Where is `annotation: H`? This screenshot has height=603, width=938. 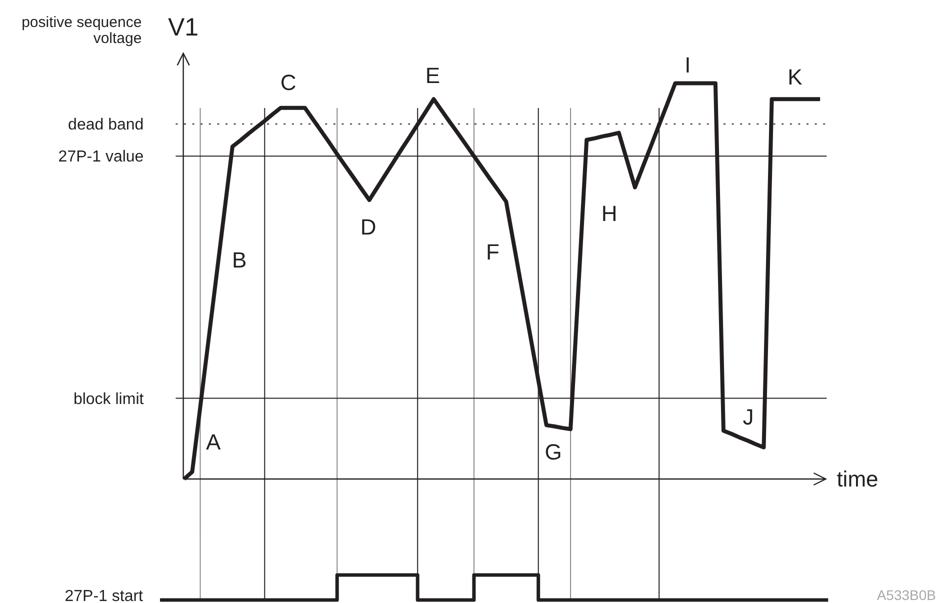 annotation: H is located at coordinates (609, 213).